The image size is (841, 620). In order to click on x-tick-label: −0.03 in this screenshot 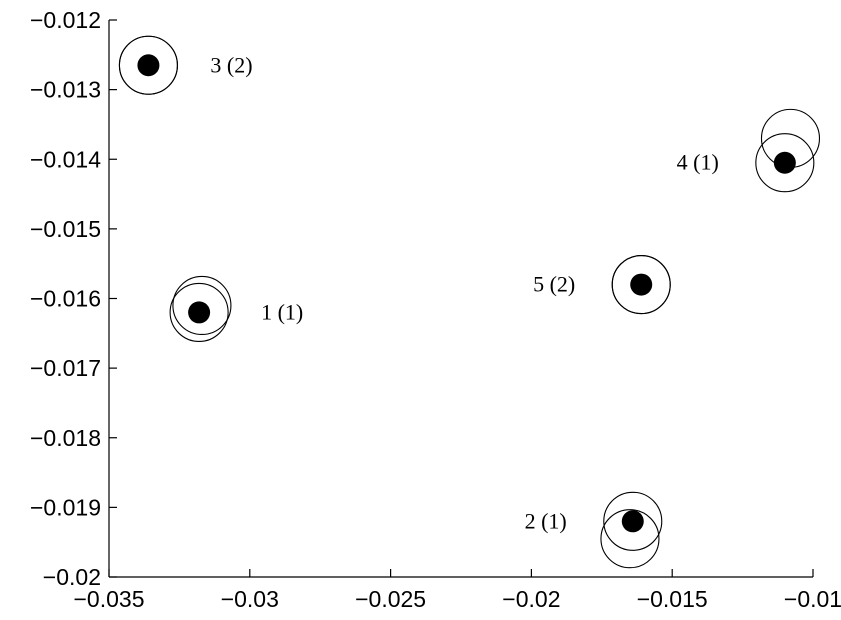, I will do `click(250, 599)`.